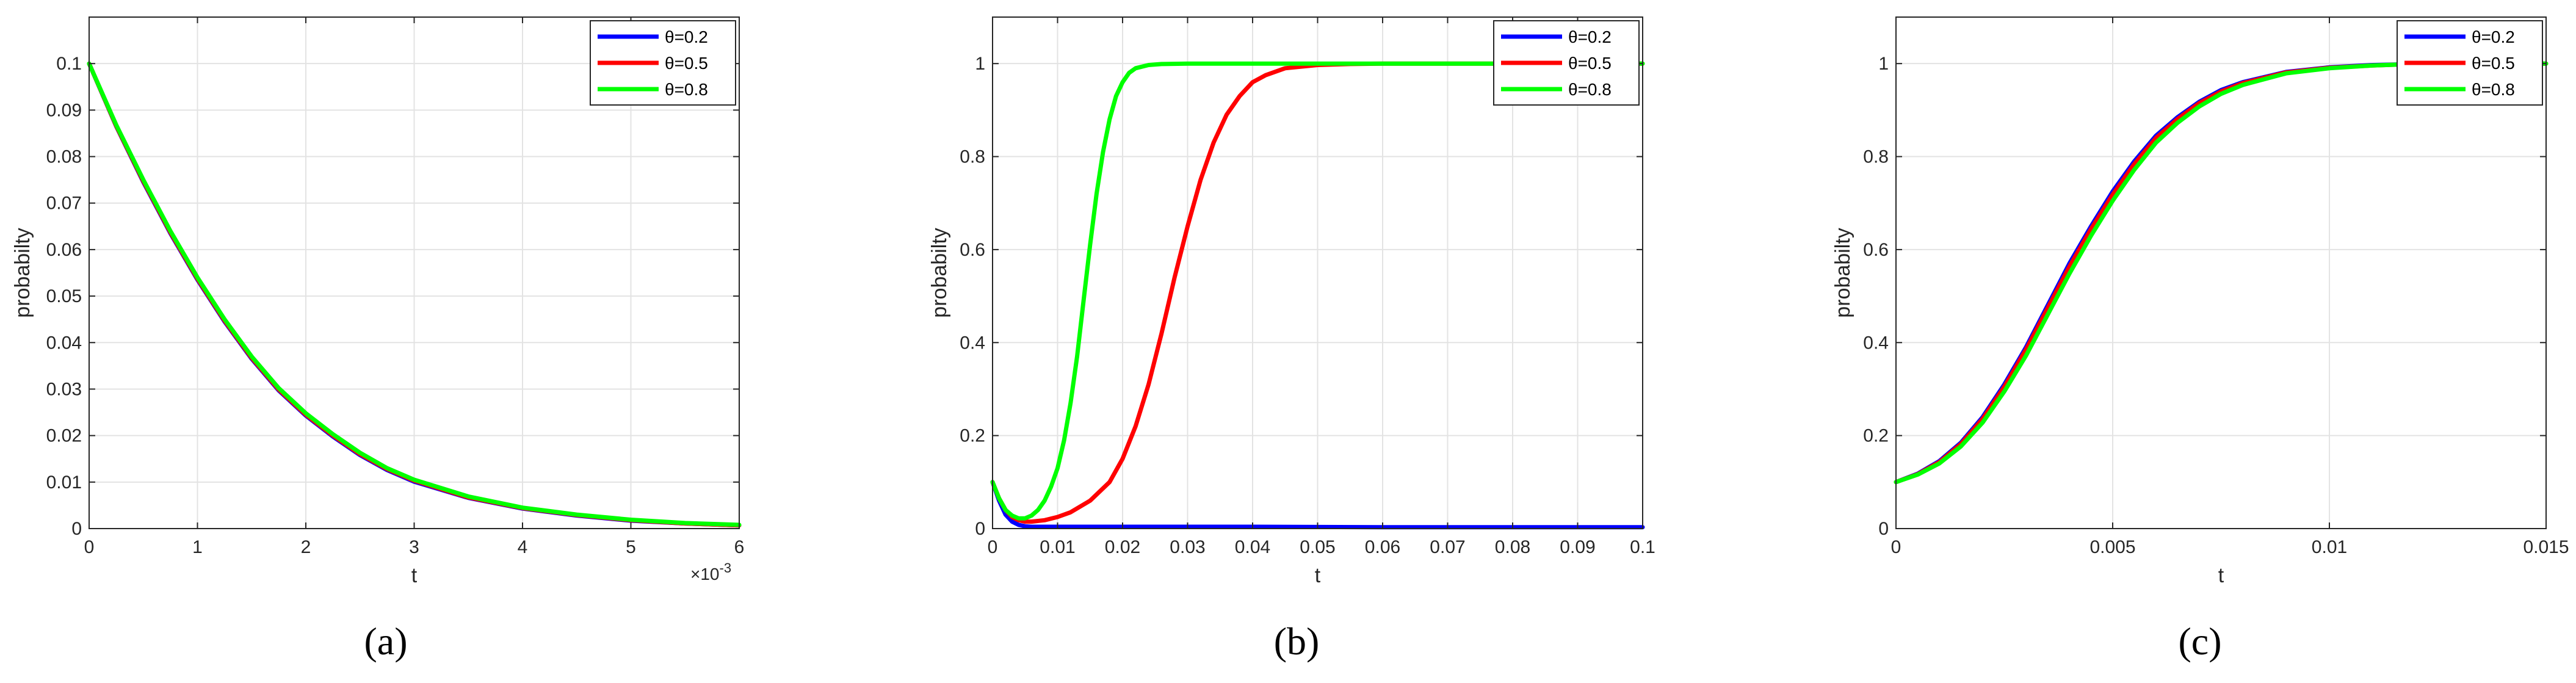  Describe the element at coordinates (1297, 641) in the screenshot. I see `panel-caption: (b)` at that location.